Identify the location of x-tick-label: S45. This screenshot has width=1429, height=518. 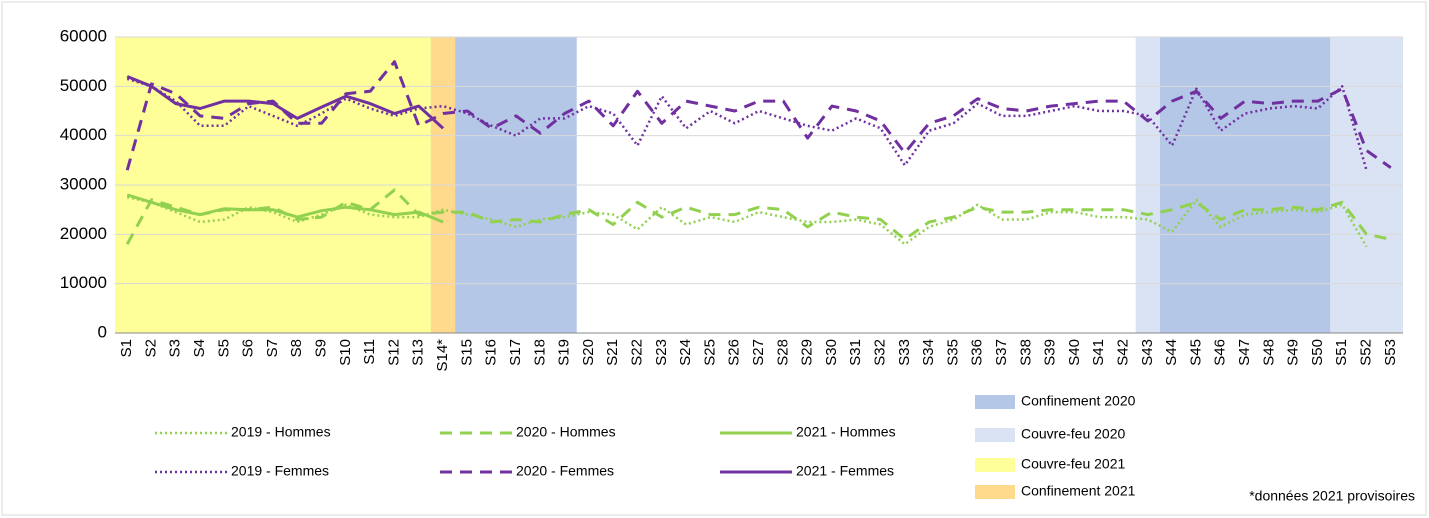
(1195, 352).